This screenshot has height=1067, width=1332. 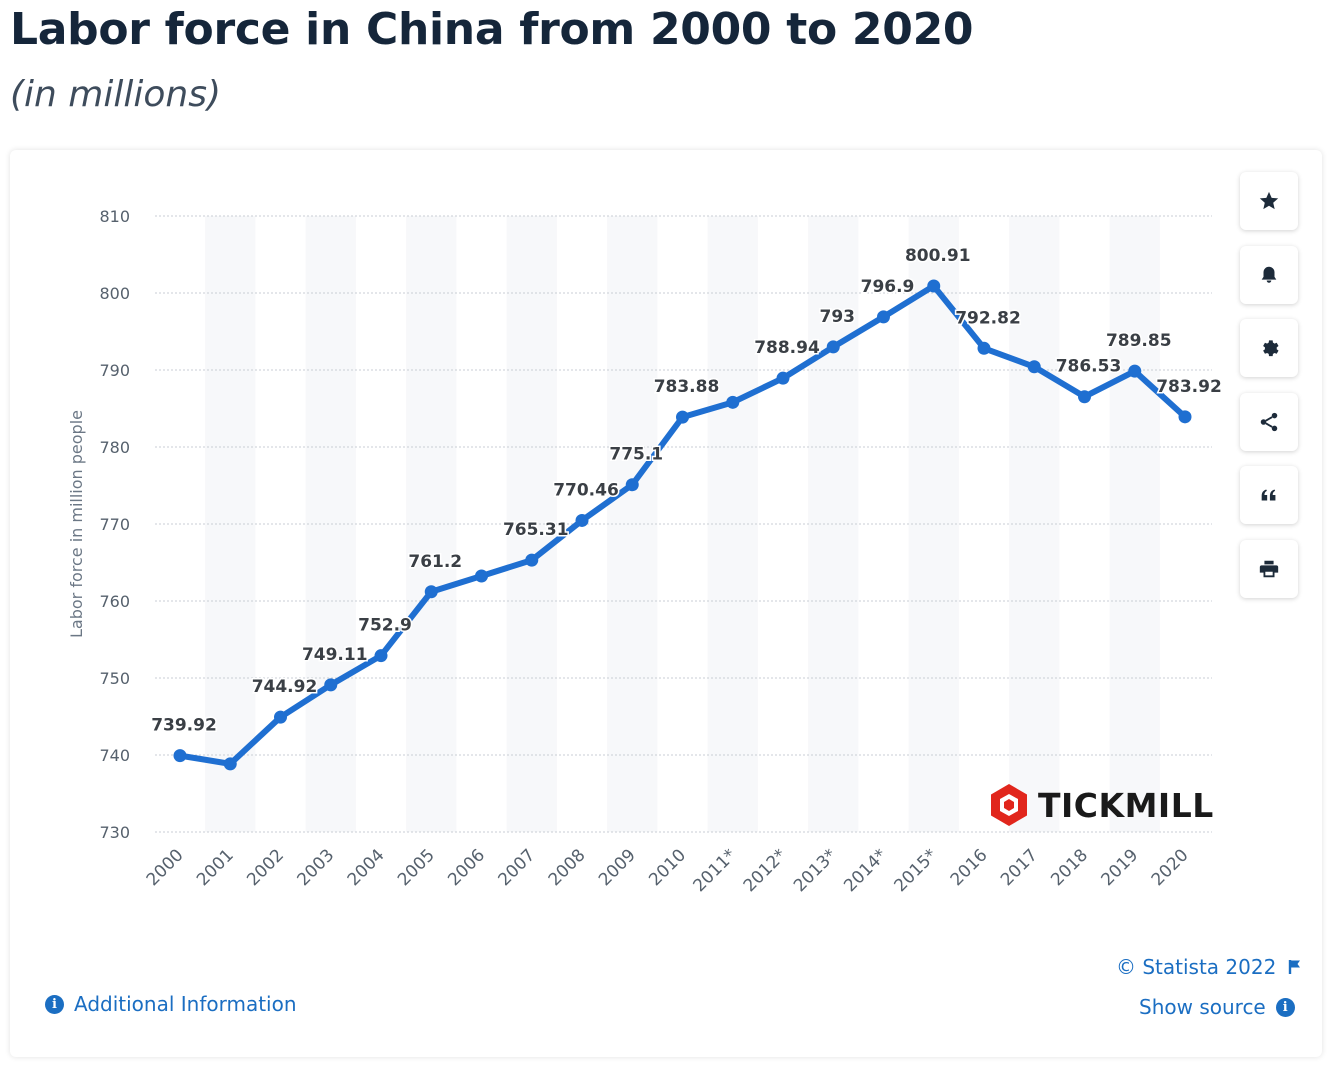 What do you see at coordinates (1295, 967) in the screenshot?
I see `flag-icon` at bounding box center [1295, 967].